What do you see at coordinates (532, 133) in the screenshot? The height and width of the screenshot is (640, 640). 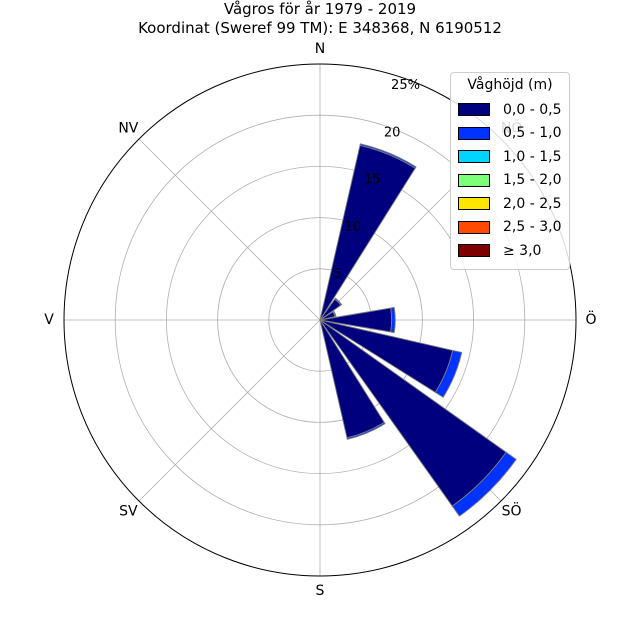 I see `legend-label: 0,5 - 1,0` at bounding box center [532, 133].